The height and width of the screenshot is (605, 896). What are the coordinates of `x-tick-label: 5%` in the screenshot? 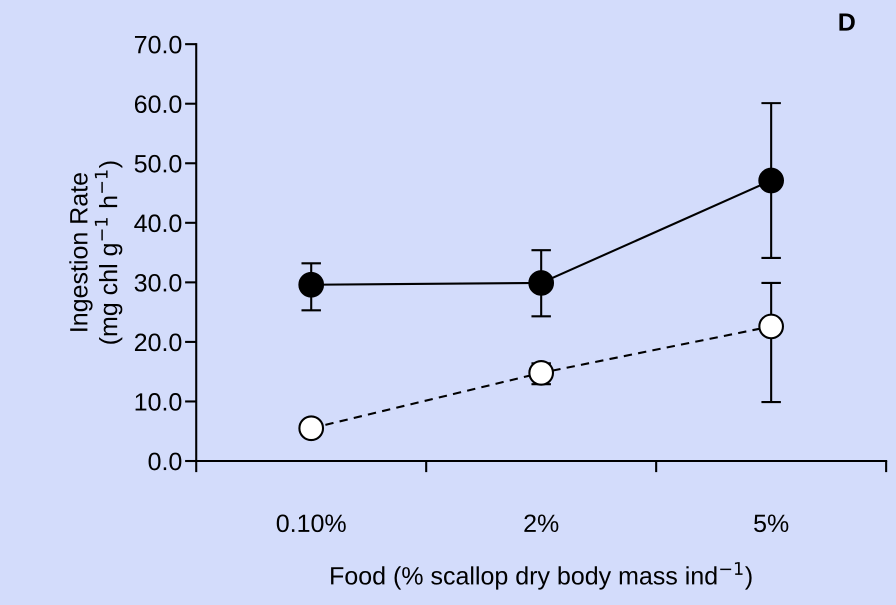 It's located at (771, 523).